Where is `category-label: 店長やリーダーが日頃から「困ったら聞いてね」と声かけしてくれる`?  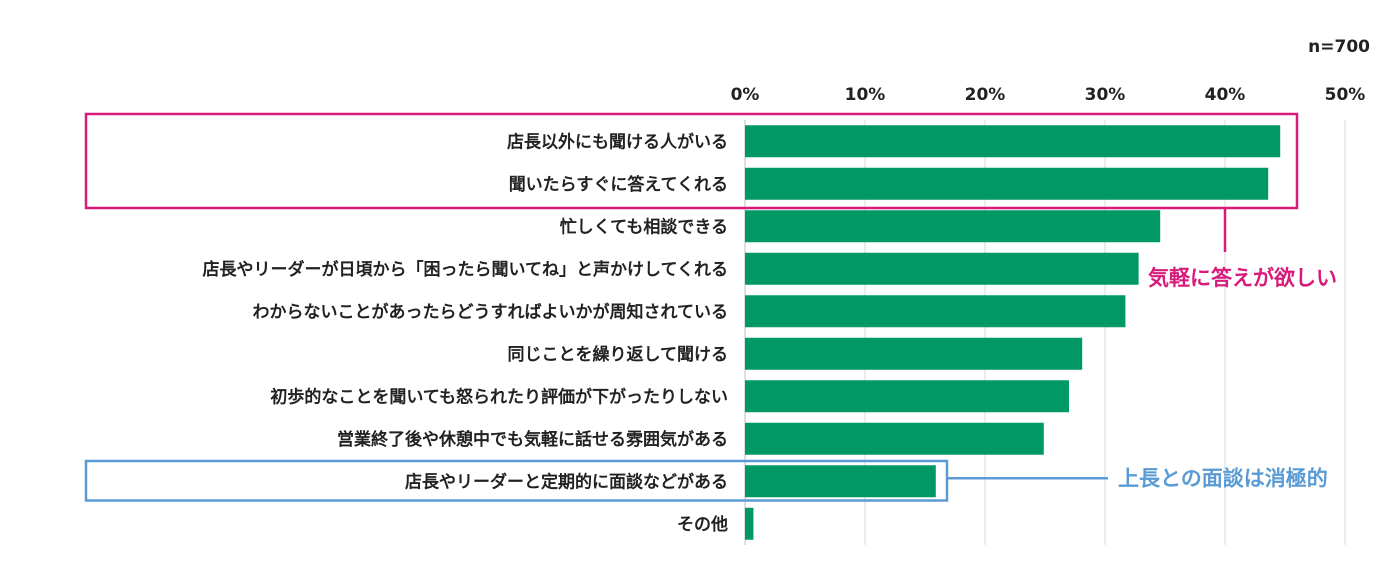 category-label: 店長やリーダーが日頃から「困ったら聞いてね」と声かけしてくれる is located at coordinates (465, 269).